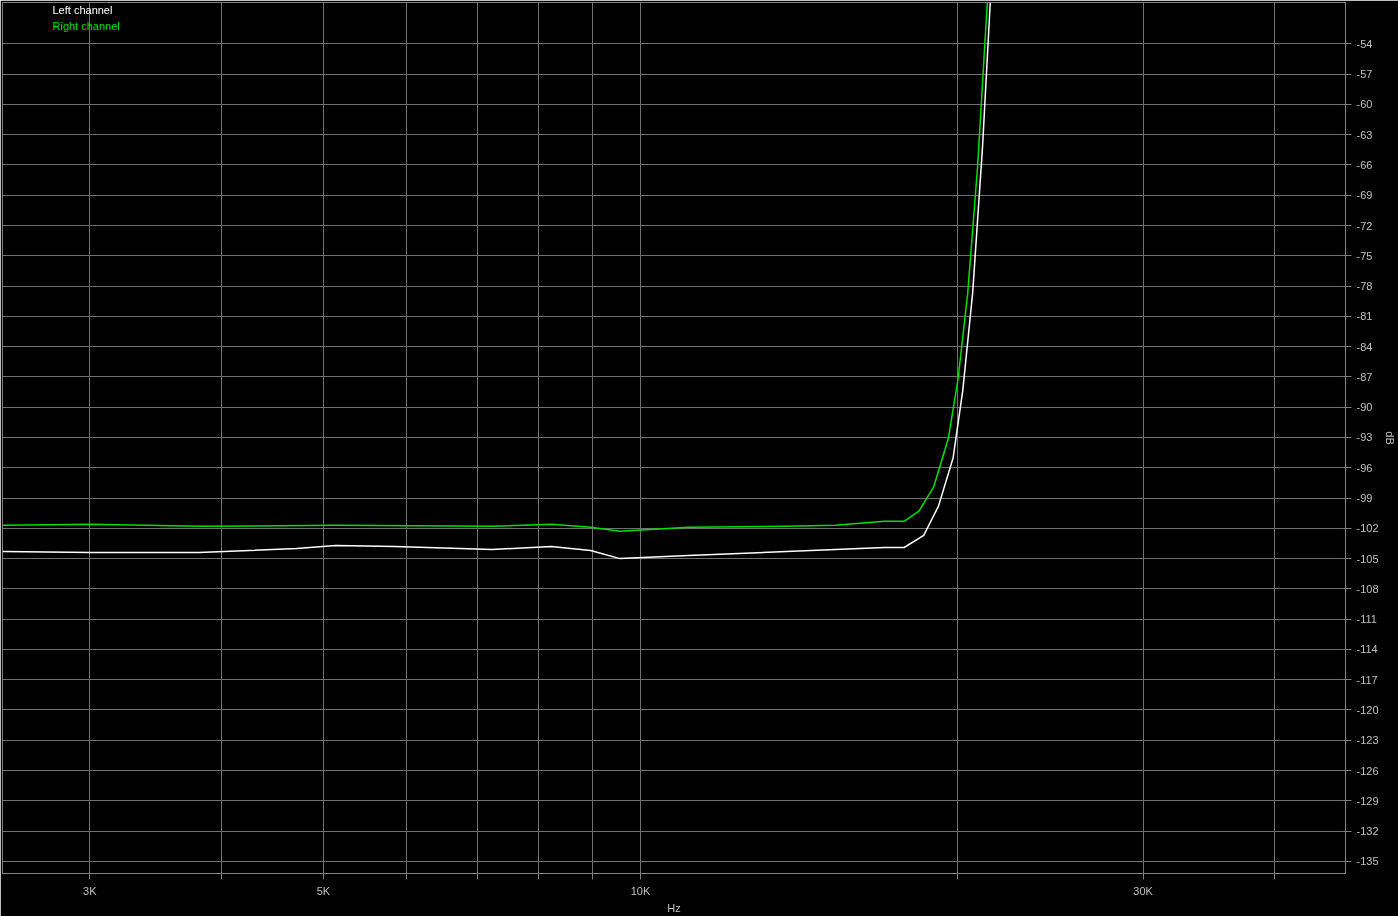 This screenshot has width=1398, height=916. Describe the element at coordinates (1364, 225) in the screenshot. I see `y-tick-label: -72` at that location.